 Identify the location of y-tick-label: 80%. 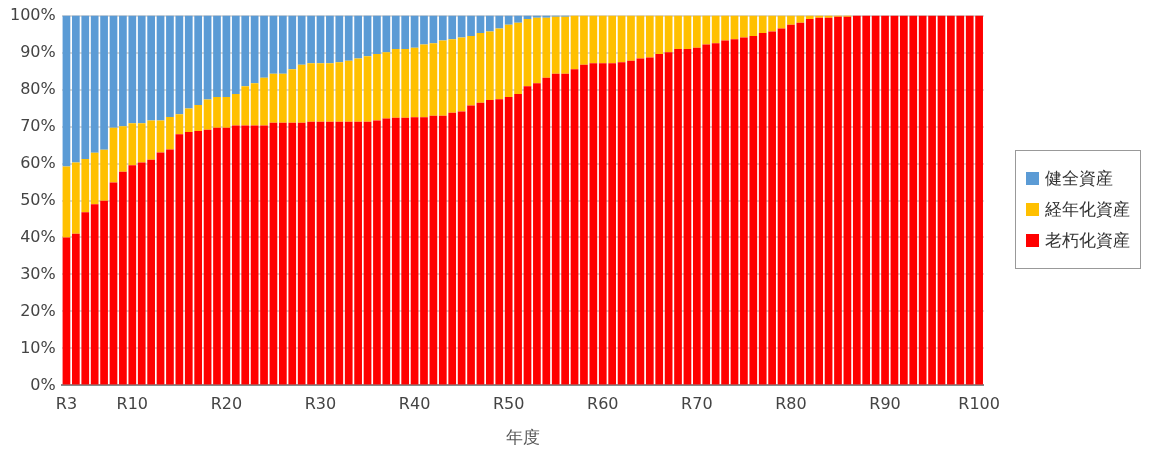
(38, 88).